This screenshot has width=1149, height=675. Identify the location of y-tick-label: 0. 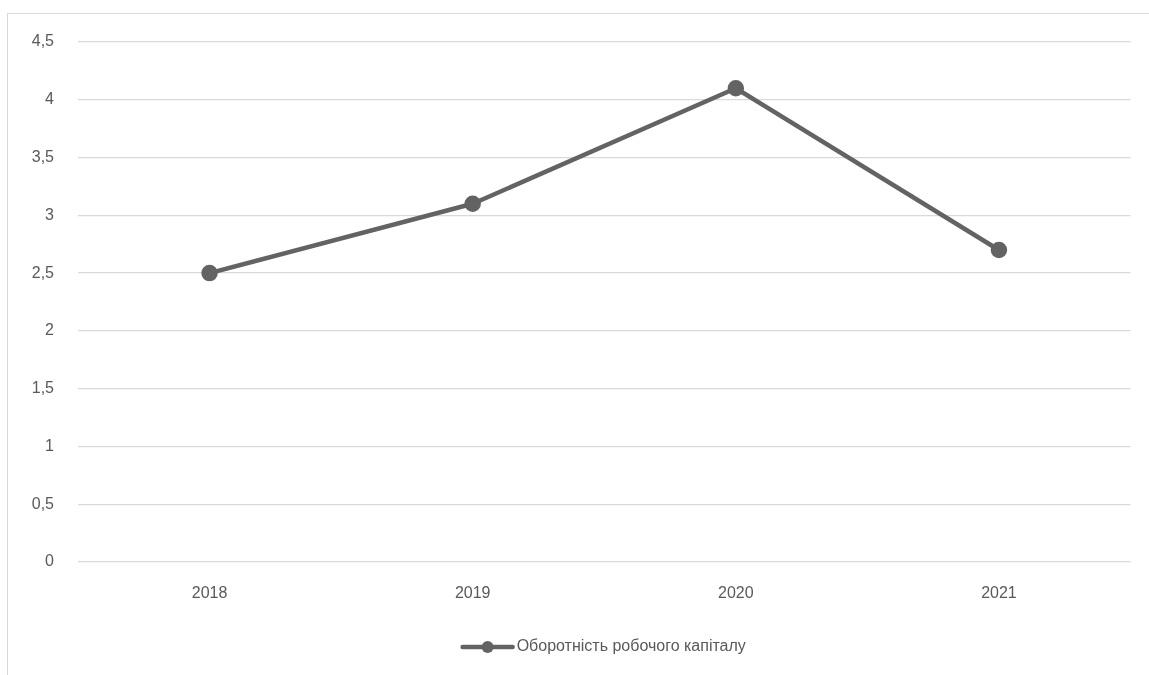
(50, 561).